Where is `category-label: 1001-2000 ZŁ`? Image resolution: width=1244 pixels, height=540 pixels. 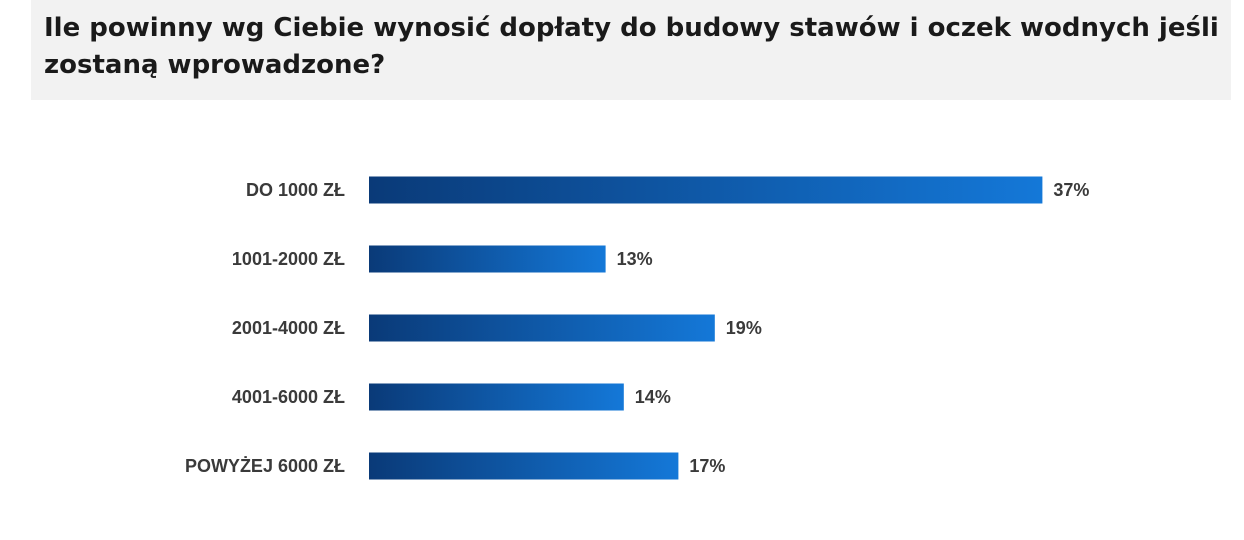 category-label: 1001-2000 ZŁ is located at coordinates (288, 259).